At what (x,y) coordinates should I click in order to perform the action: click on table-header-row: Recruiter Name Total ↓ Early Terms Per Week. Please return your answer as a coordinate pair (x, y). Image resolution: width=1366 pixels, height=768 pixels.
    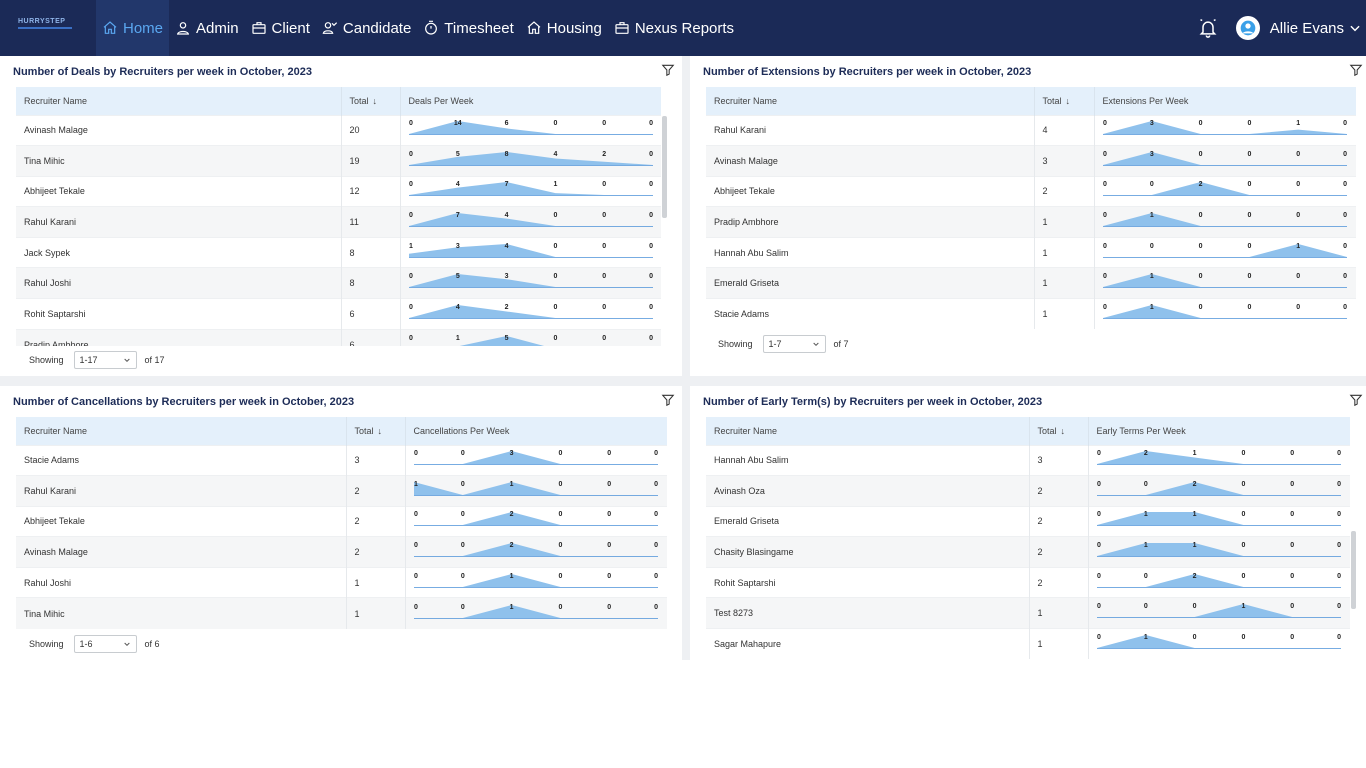
    Looking at the image, I should click on (1028, 431).